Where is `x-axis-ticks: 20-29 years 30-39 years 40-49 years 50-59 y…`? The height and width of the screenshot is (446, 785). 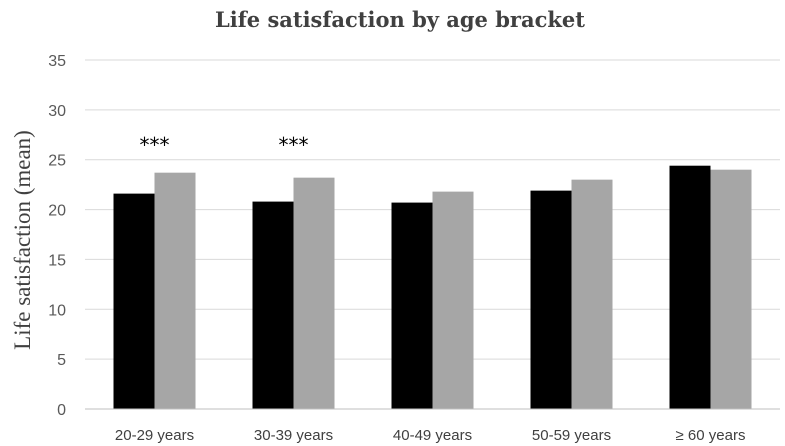
x-axis-ticks: 20-29 years 30-39 years 40-49 years 50-59 y… is located at coordinates (430, 435).